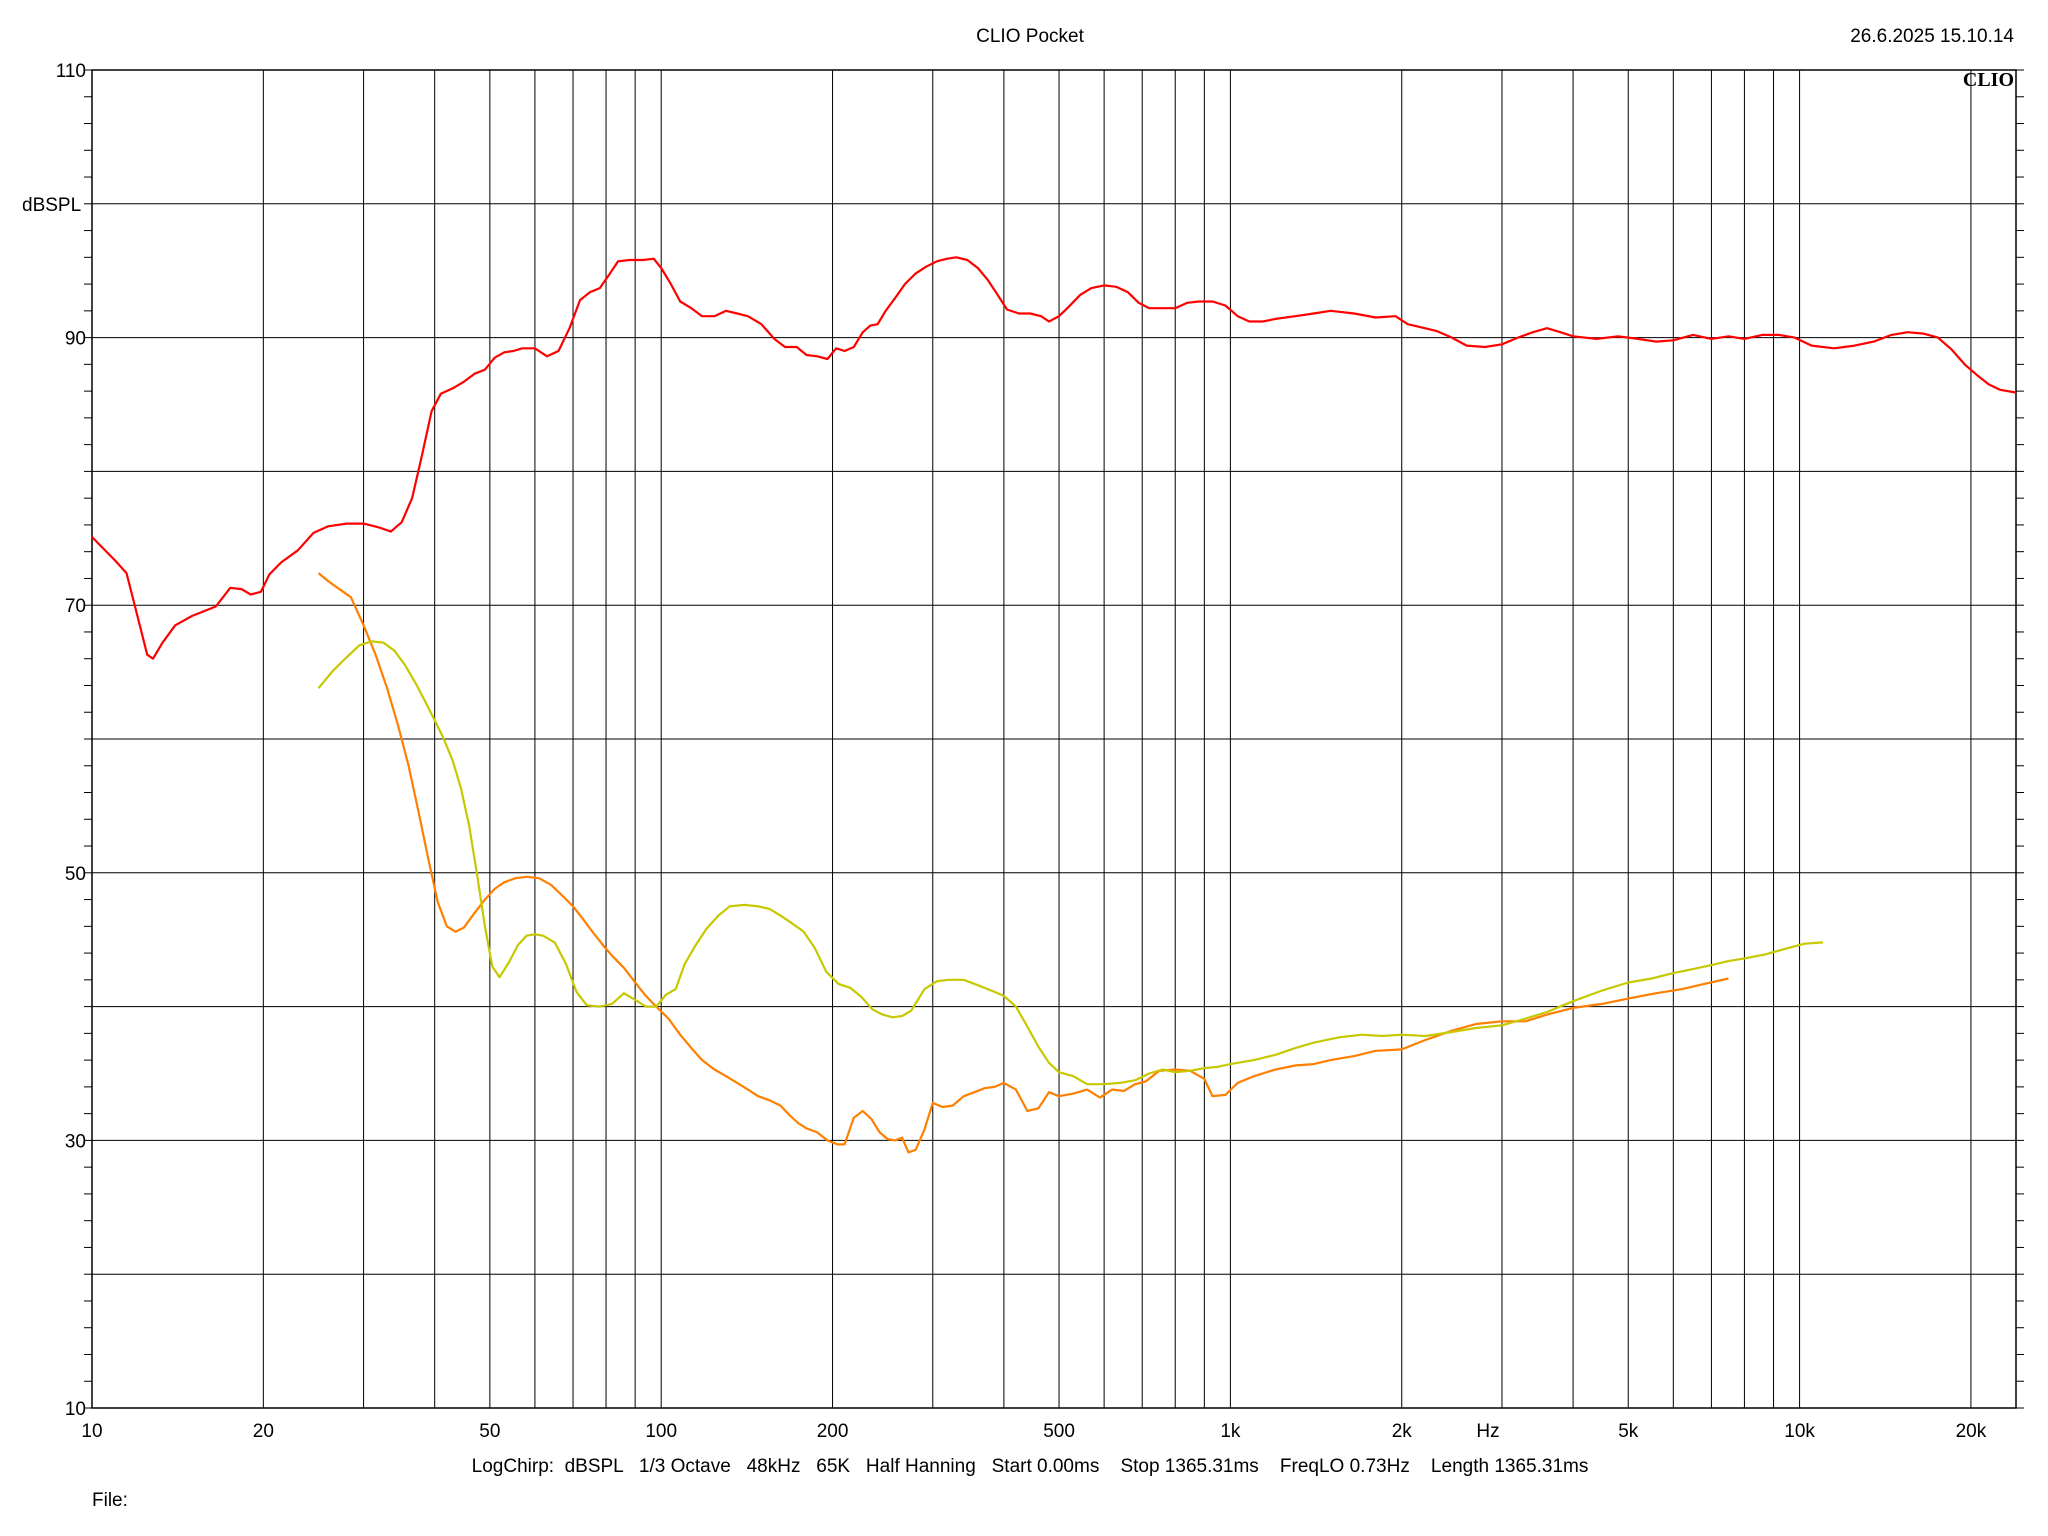  What do you see at coordinates (1971, 1431) in the screenshot?
I see `x-tick-label: 20k` at bounding box center [1971, 1431].